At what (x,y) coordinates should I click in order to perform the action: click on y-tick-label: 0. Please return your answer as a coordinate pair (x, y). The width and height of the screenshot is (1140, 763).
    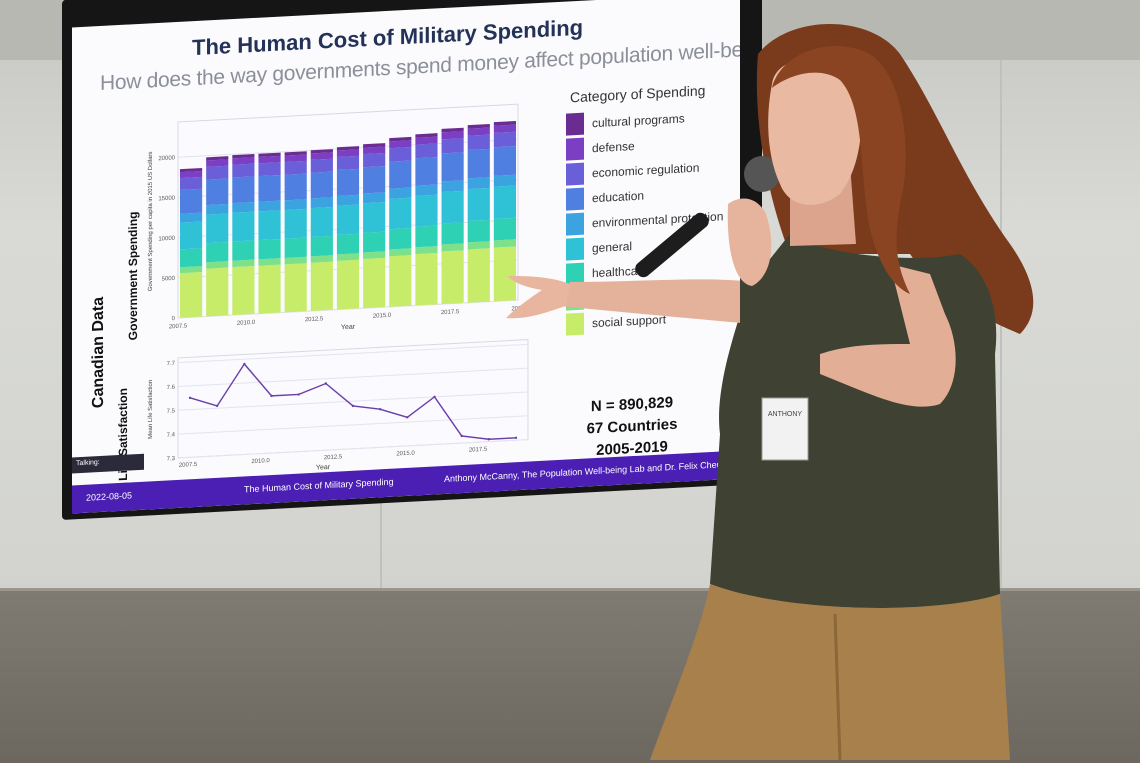
    Looking at the image, I should click on (174, 319).